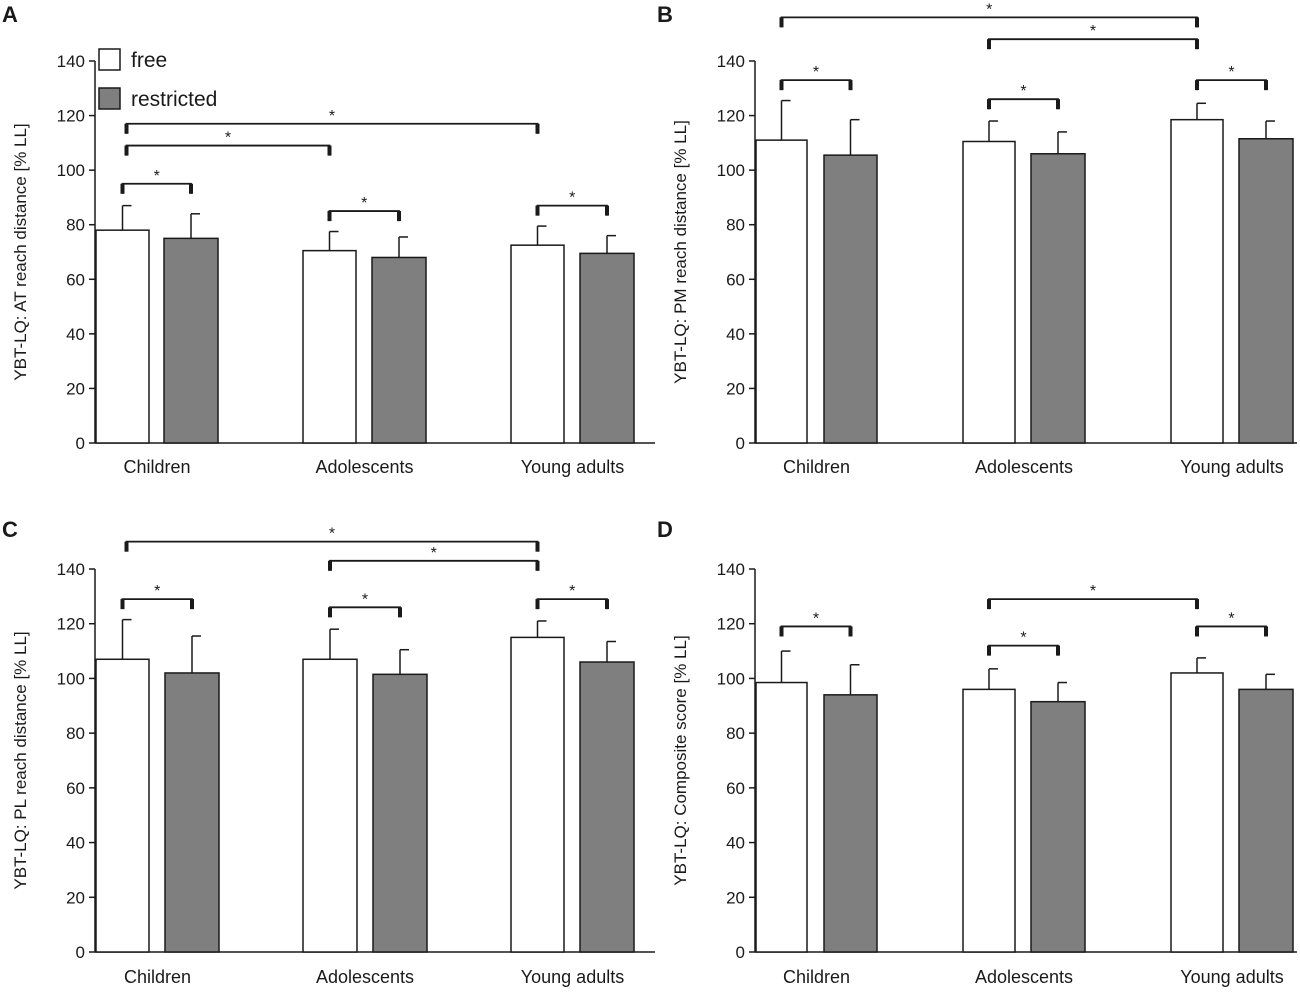 The image size is (1300, 993). Describe the element at coordinates (1058, 298) in the screenshot. I see `panel-b-bar-restricted-adolescents` at that location.